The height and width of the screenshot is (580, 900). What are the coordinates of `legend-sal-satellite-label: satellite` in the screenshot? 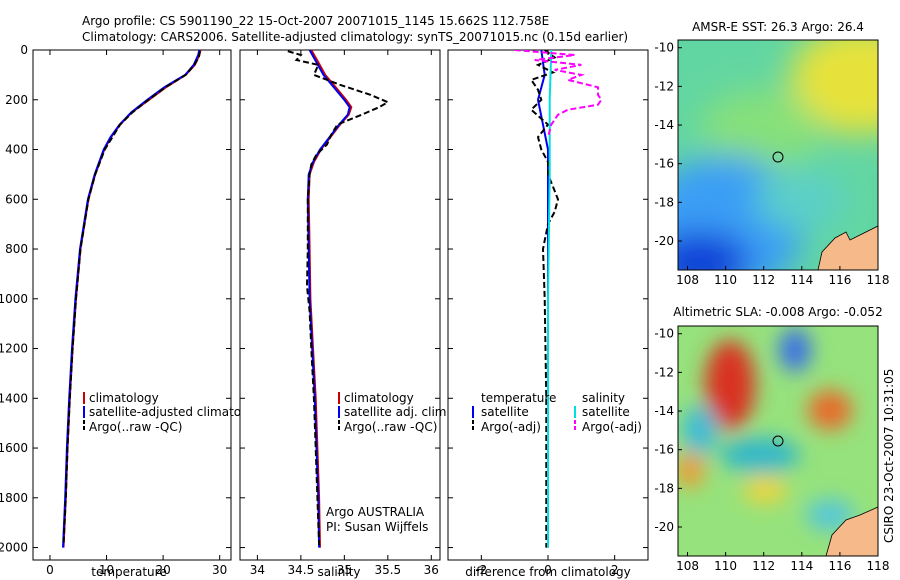 It's located at (606, 412).